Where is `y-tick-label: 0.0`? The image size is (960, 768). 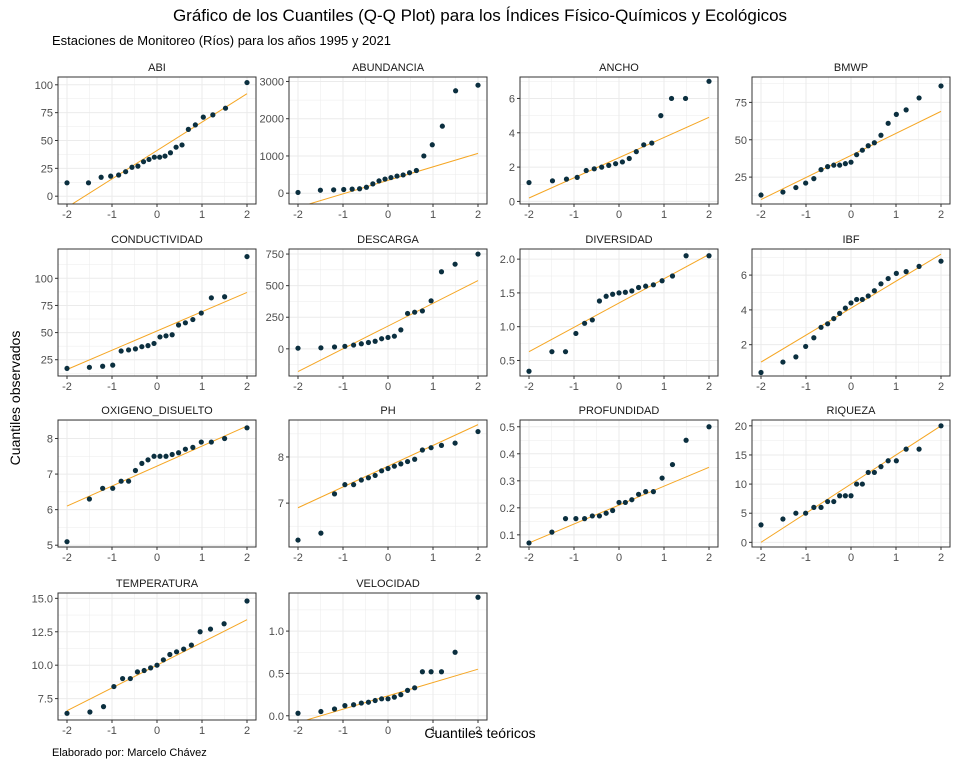
y-tick-label: 0.0 is located at coordinates (276, 717).